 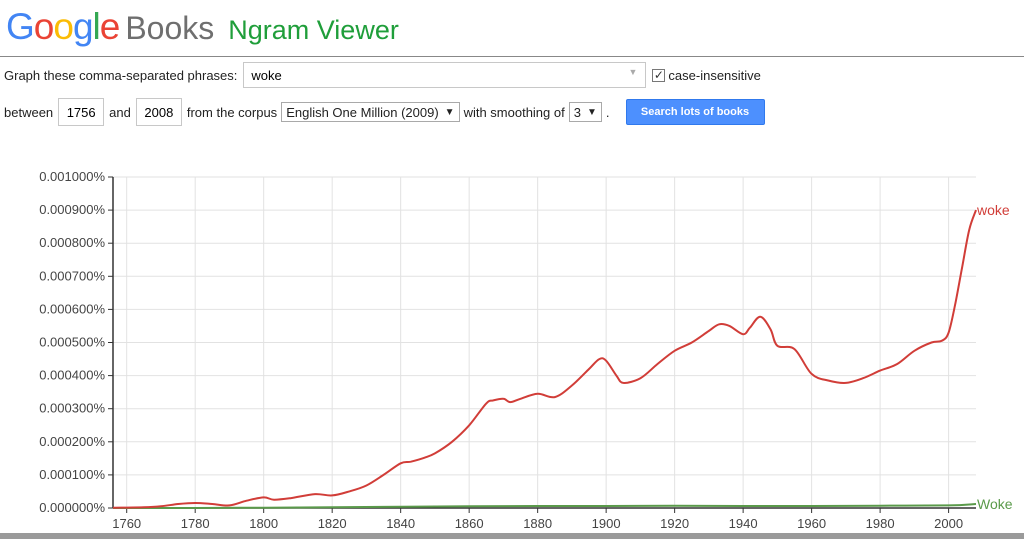 I want to click on app-title: Ngram Viewer, so click(x=313, y=30).